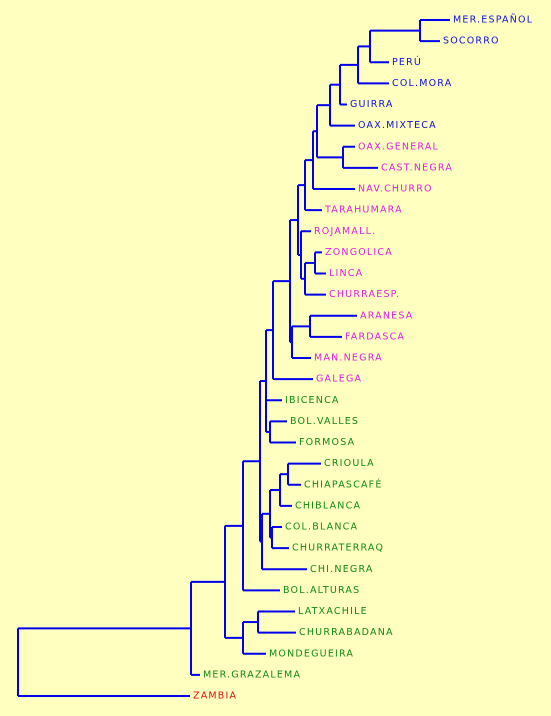 This screenshot has height=716, width=551. What do you see at coordinates (346, 273) in the screenshot?
I see `leaf-label: LINCA` at bounding box center [346, 273].